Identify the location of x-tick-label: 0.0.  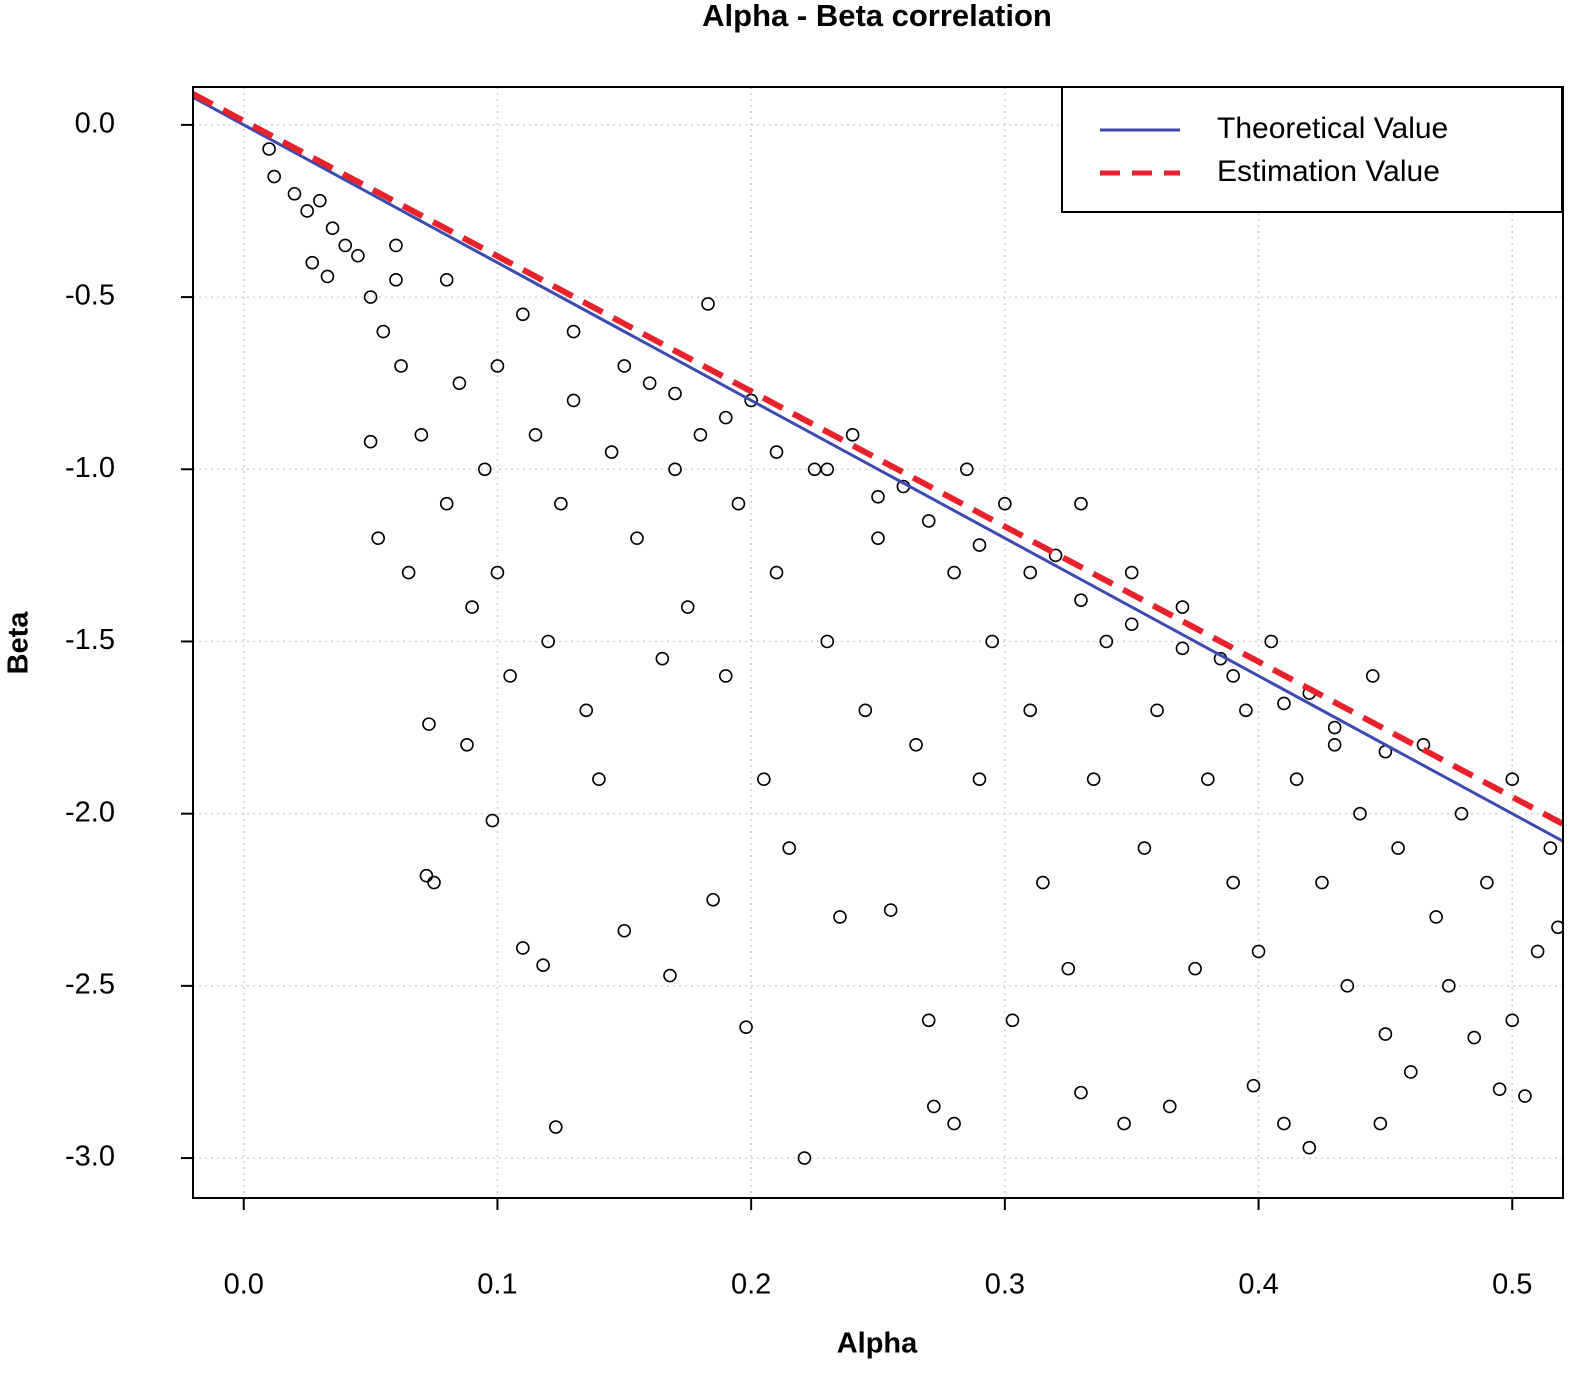
(244, 1285).